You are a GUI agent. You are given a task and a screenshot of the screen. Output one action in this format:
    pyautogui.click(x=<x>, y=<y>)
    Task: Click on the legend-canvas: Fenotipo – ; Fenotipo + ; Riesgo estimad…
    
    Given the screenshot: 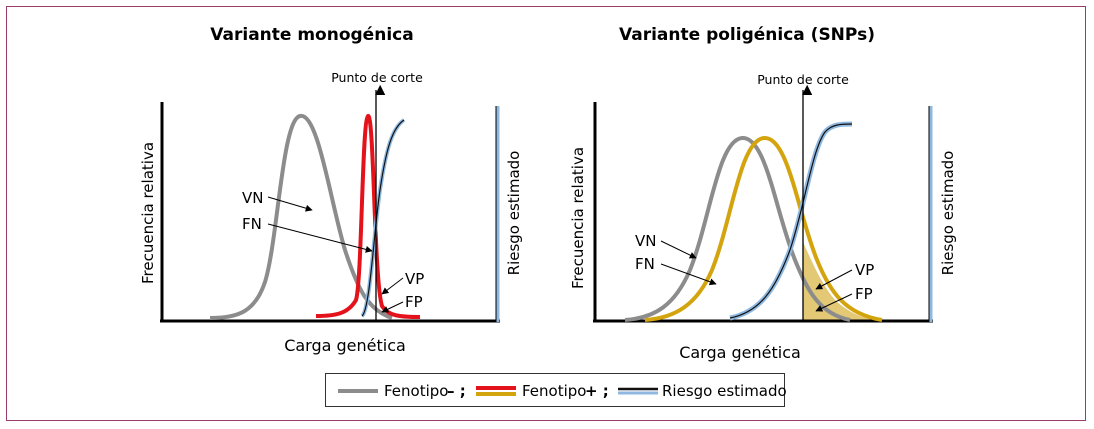 What is the action you would take?
    pyautogui.click(x=562, y=391)
    